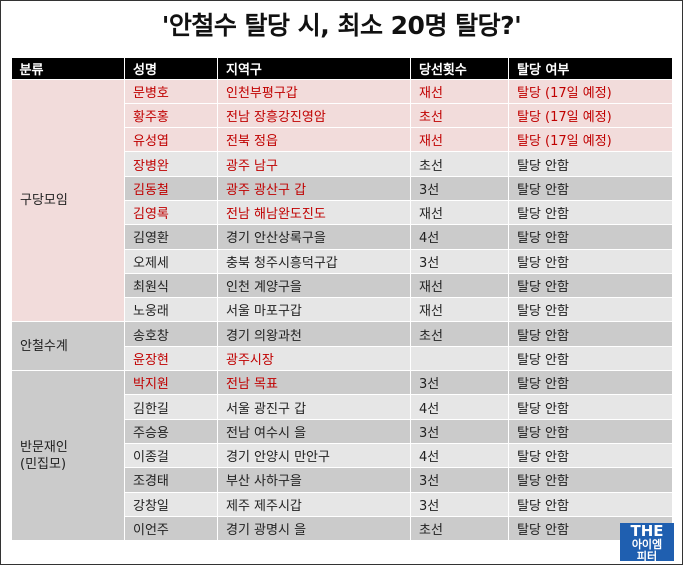 The height and width of the screenshot is (565, 683). What do you see at coordinates (171, 334) in the screenshot?
I see `name-cell: 송호창` at bounding box center [171, 334].